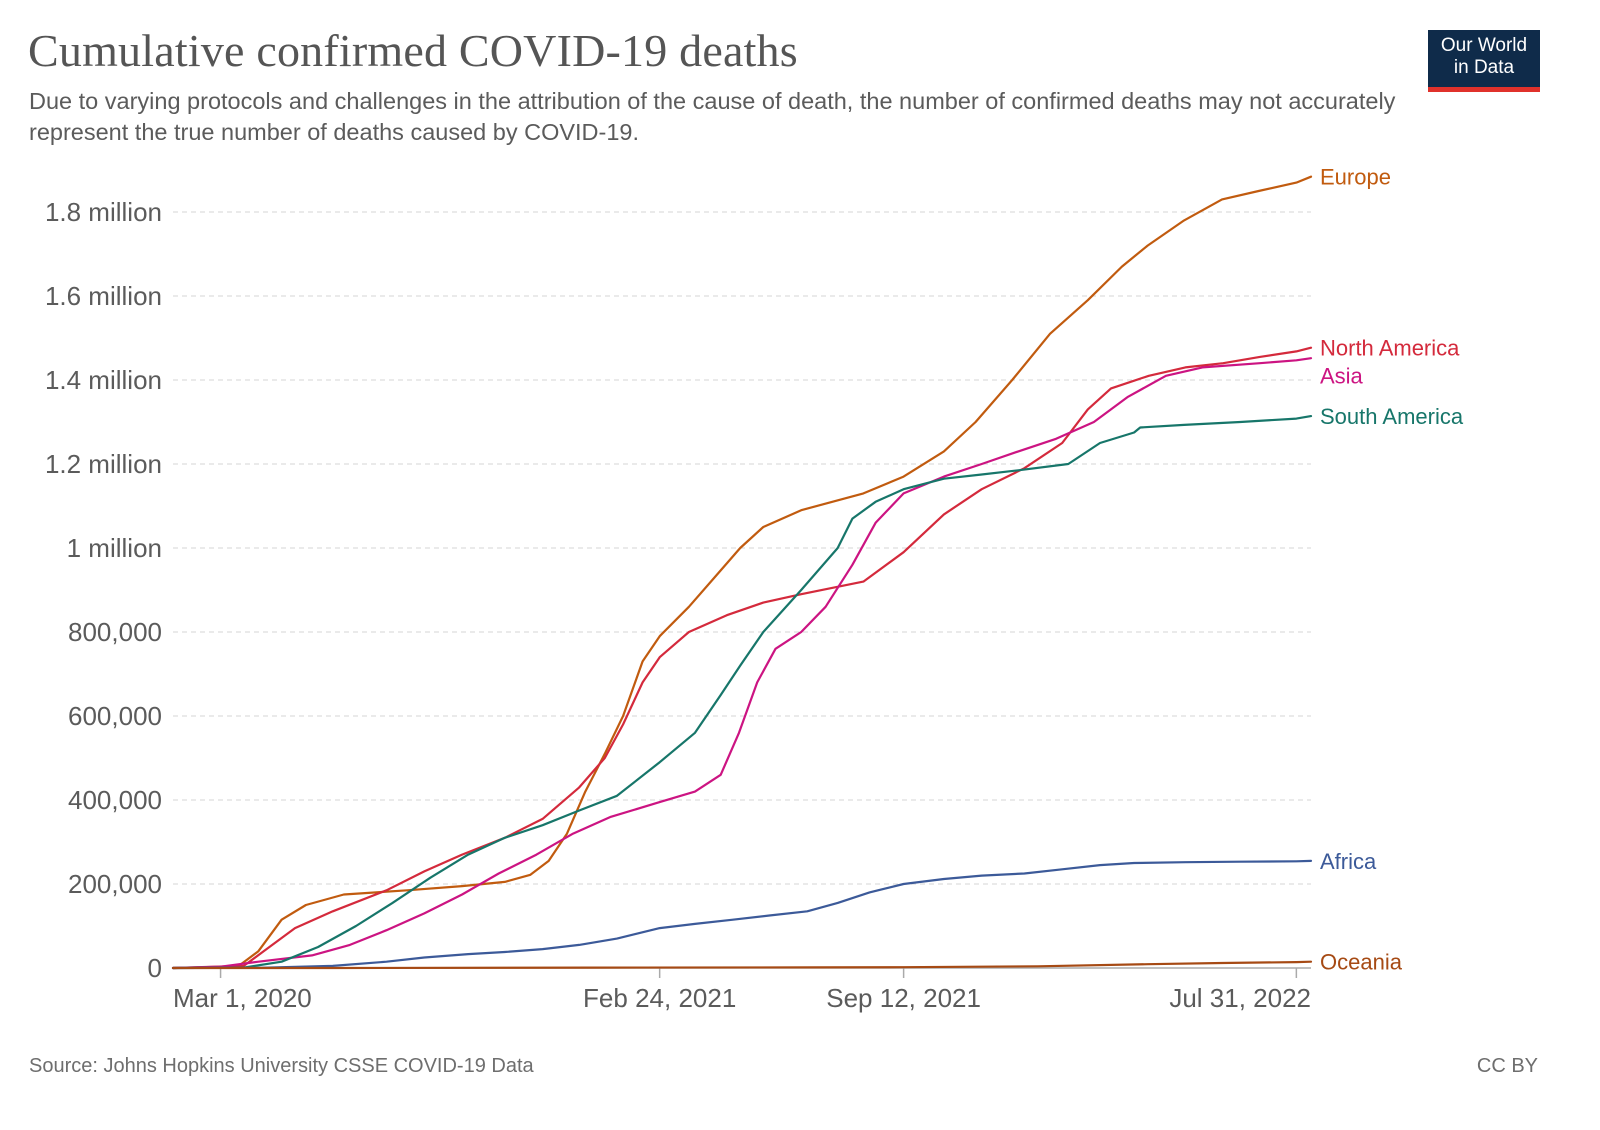 This screenshot has width=1600, height=1130. I want to click on series-label-north-america: North America, so click(1390, 348).